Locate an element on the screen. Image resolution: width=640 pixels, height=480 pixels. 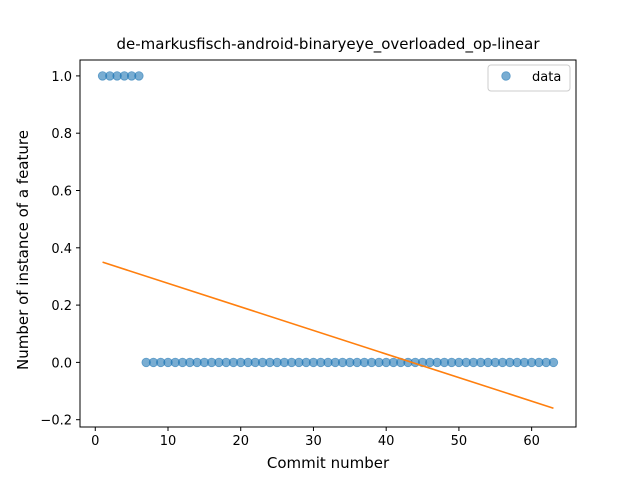
x-tick-label: 60 is located at coordinates (531, 441).